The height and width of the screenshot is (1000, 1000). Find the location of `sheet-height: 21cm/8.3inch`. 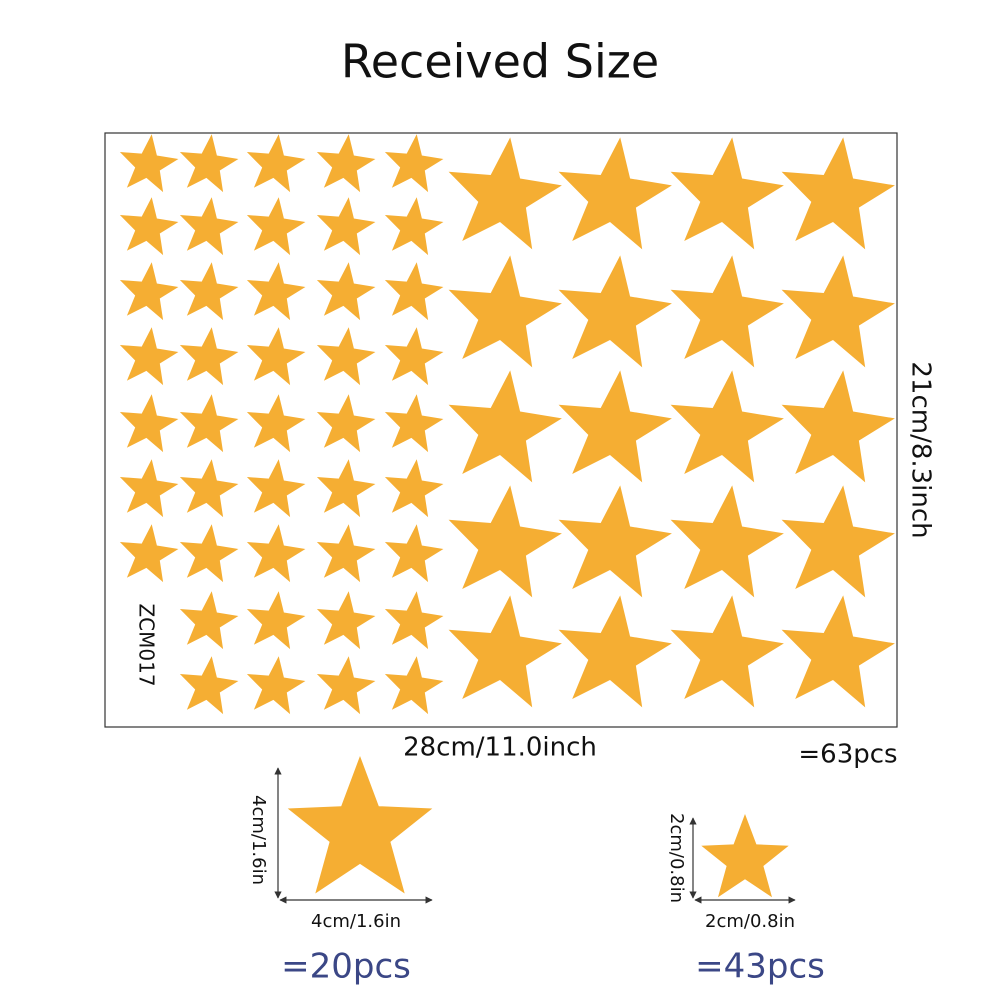

sheet-height: 21cm/8.3inch is located at coordinates (921, 449).